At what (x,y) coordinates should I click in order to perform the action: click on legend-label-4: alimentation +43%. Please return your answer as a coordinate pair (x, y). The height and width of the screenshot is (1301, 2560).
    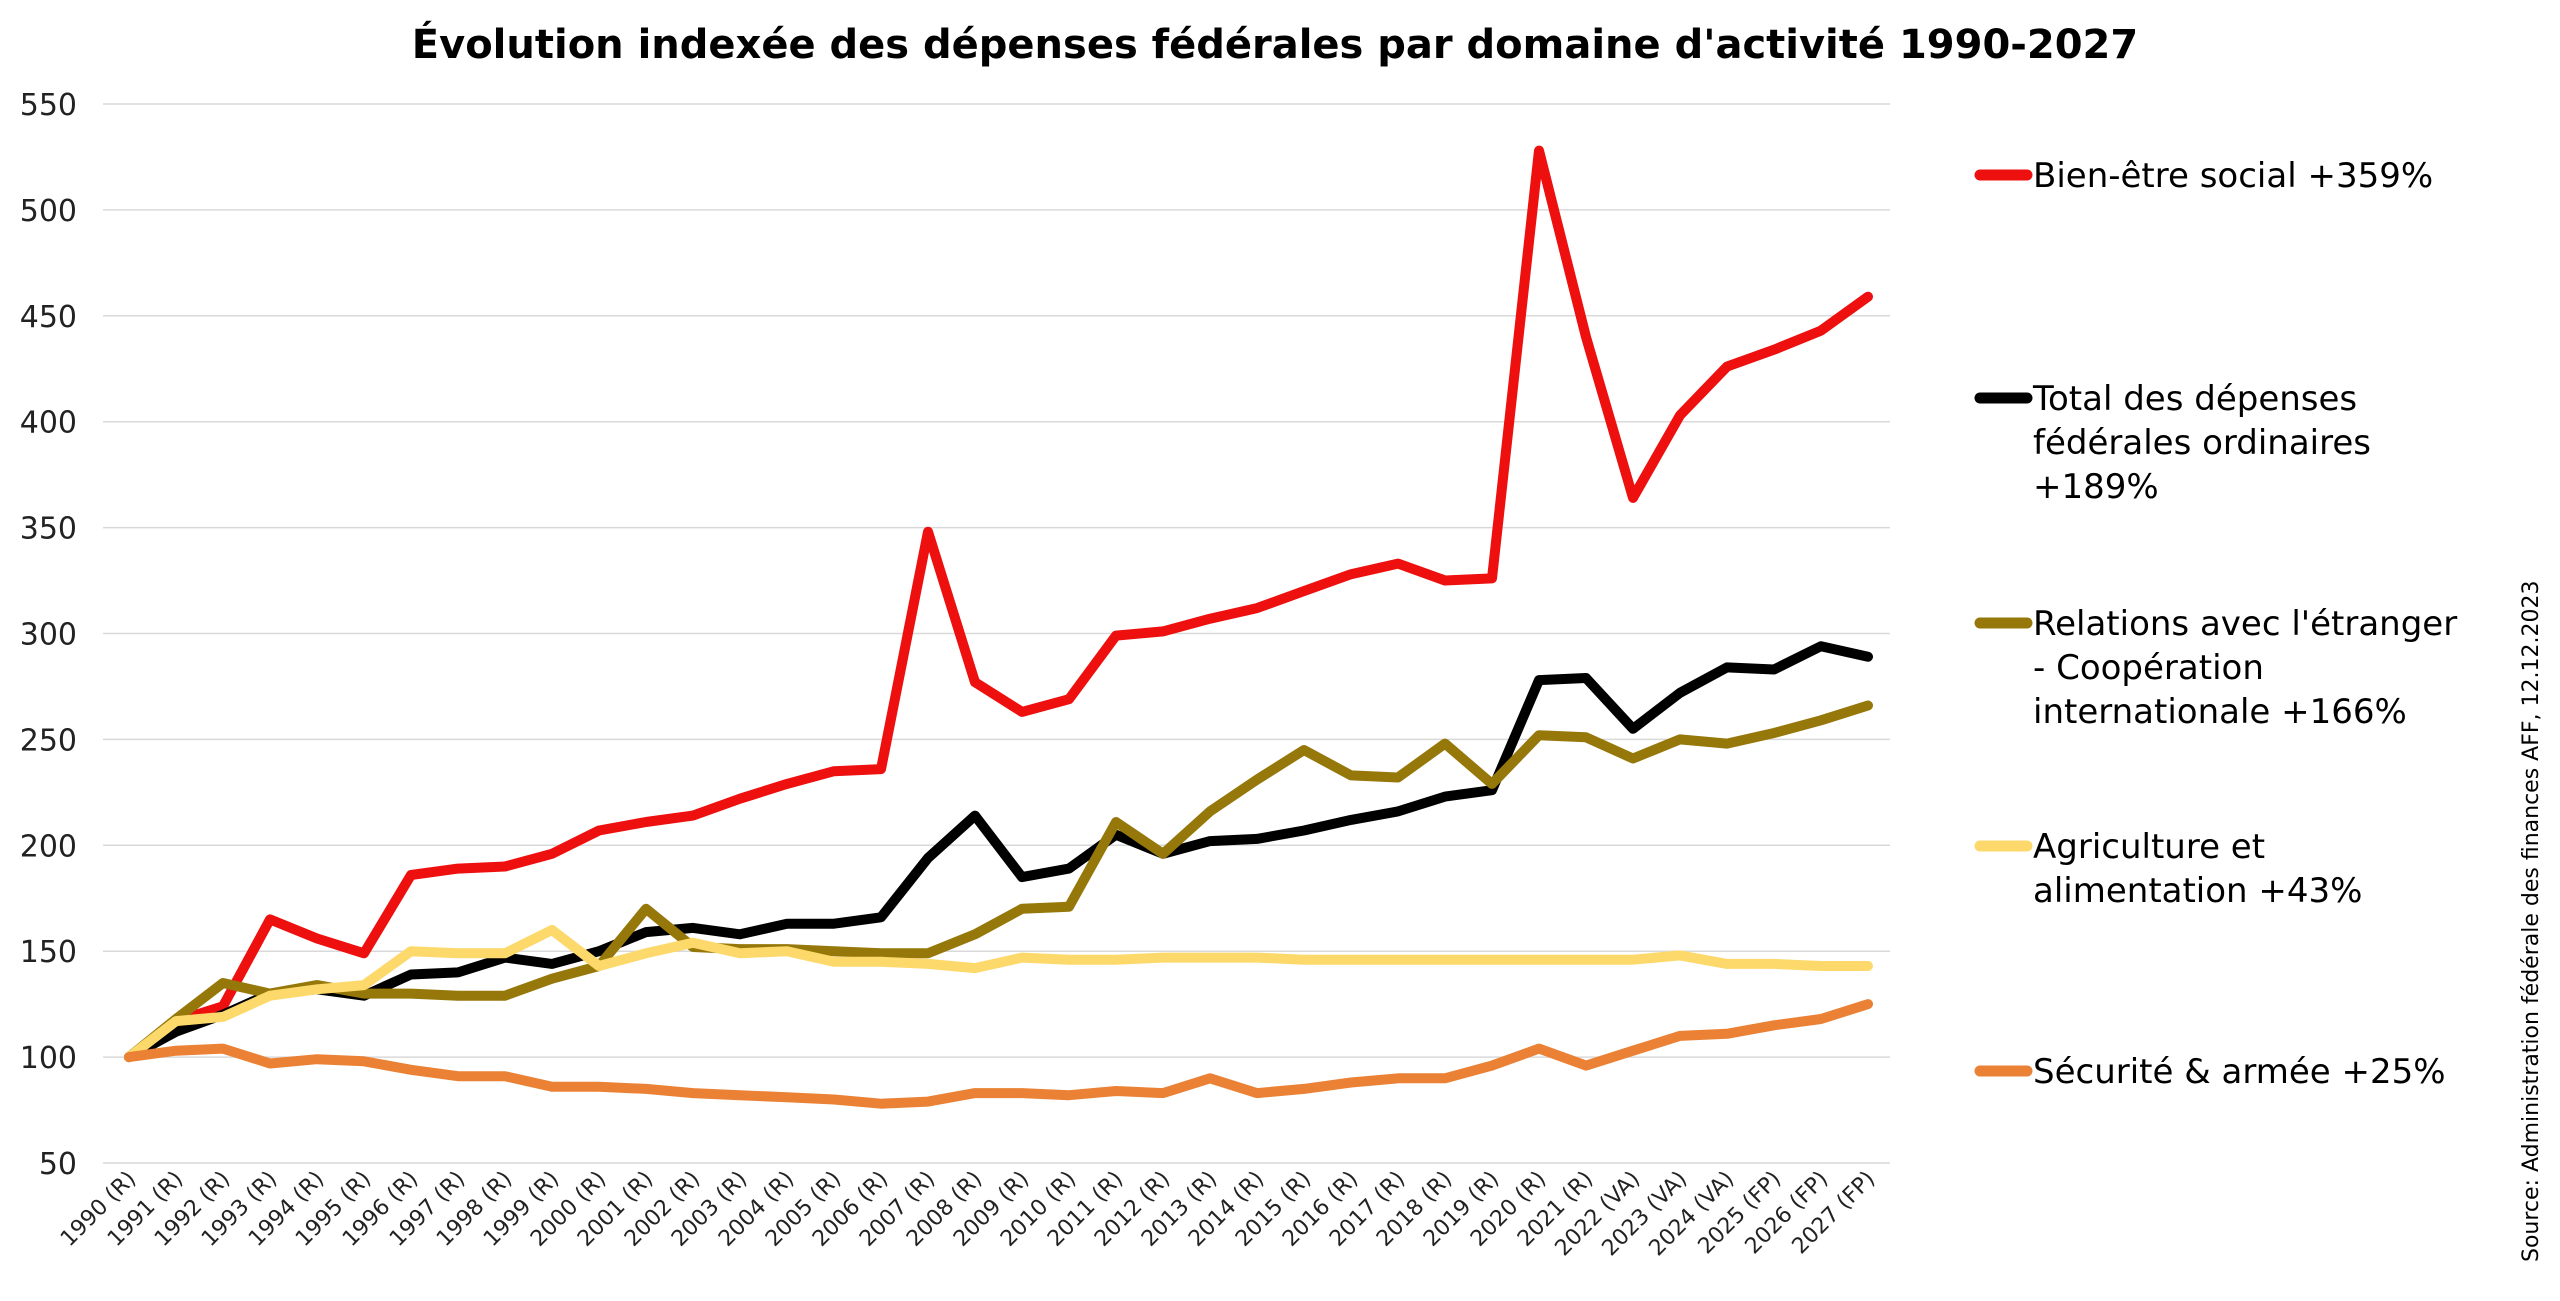
    Looking at the image, I should click on (2197, 891).